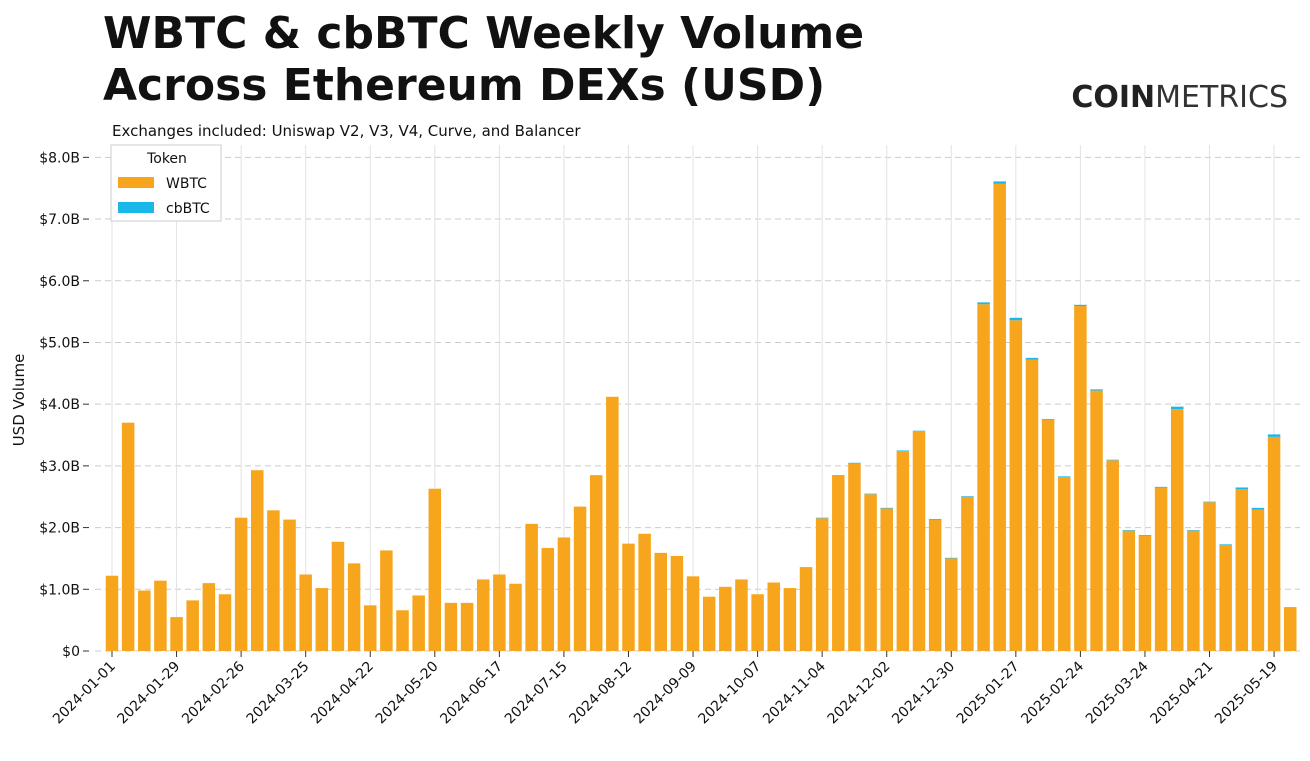 The width and height of the screenshot is (1310, 761). I want to click on y-tick-label: $6.0B, so click(59, 282).